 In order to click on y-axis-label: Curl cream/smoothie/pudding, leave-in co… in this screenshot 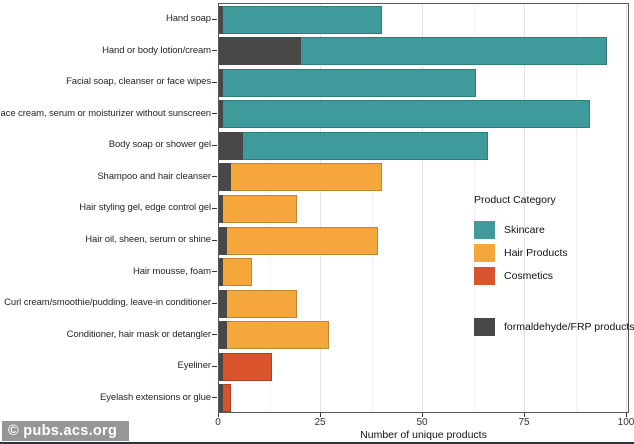, I will do `click(107, 303)`.